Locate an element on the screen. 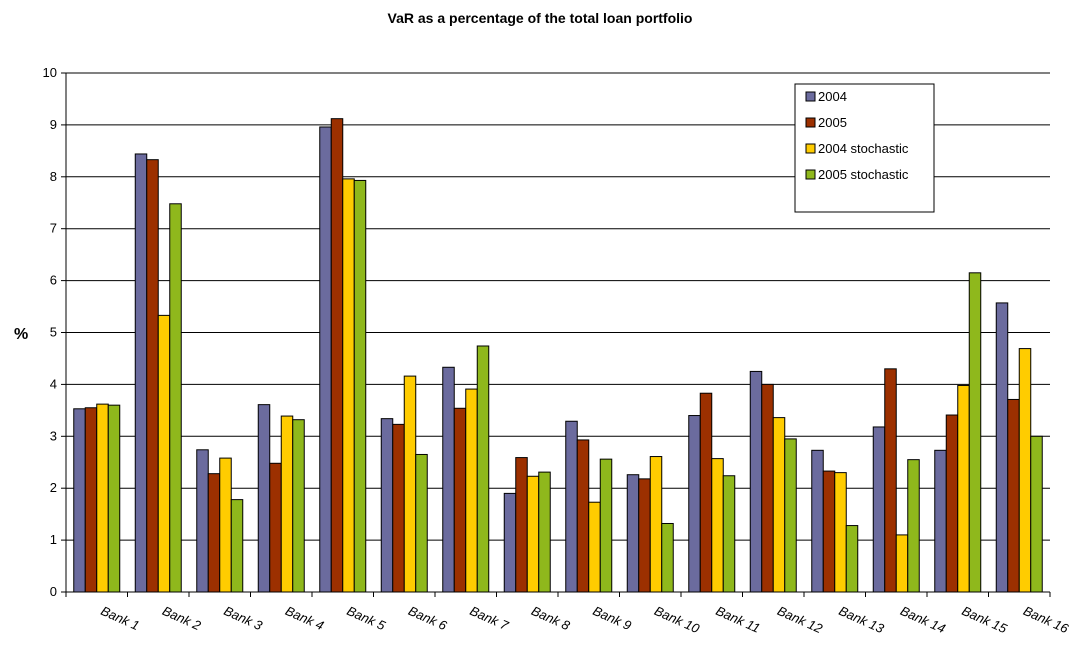 This screenshot has height=645, width=1080. y-axis-title: % is located at coordinates (21, 334).